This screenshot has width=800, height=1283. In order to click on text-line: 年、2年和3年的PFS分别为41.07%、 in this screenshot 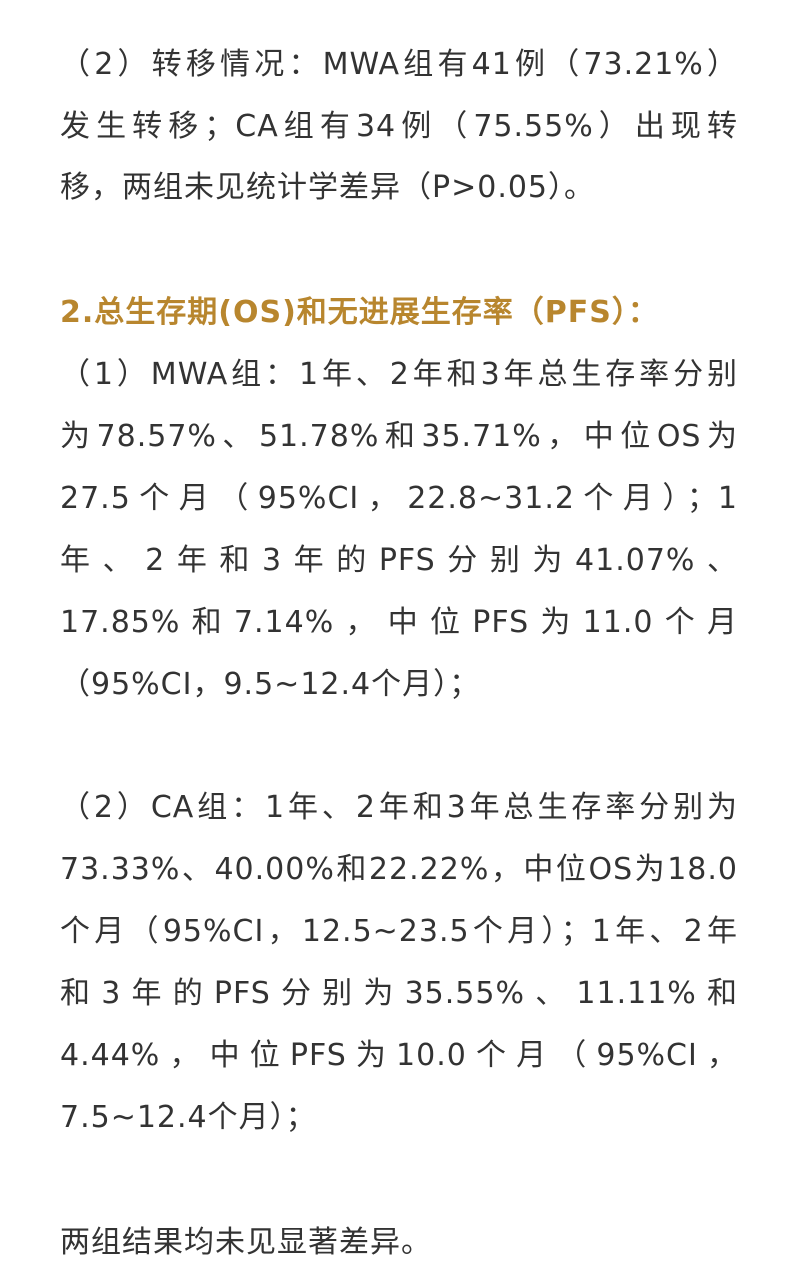, I will do `click(399, 560)`.